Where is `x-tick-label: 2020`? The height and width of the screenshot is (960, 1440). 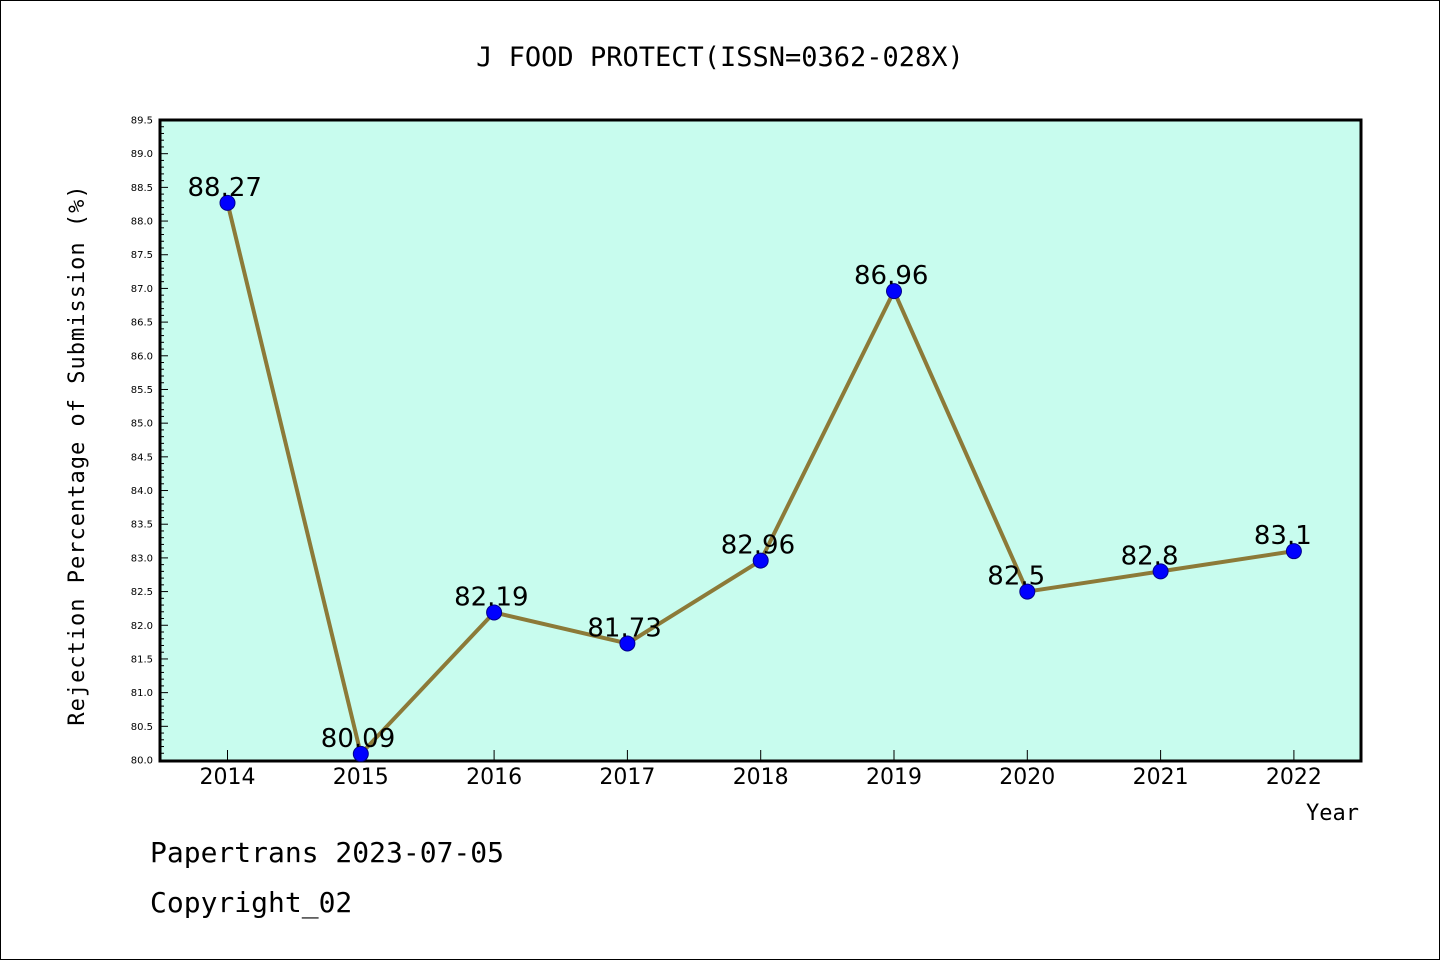
x-tick-label: 2020 is located at coordinates (1027, 777).